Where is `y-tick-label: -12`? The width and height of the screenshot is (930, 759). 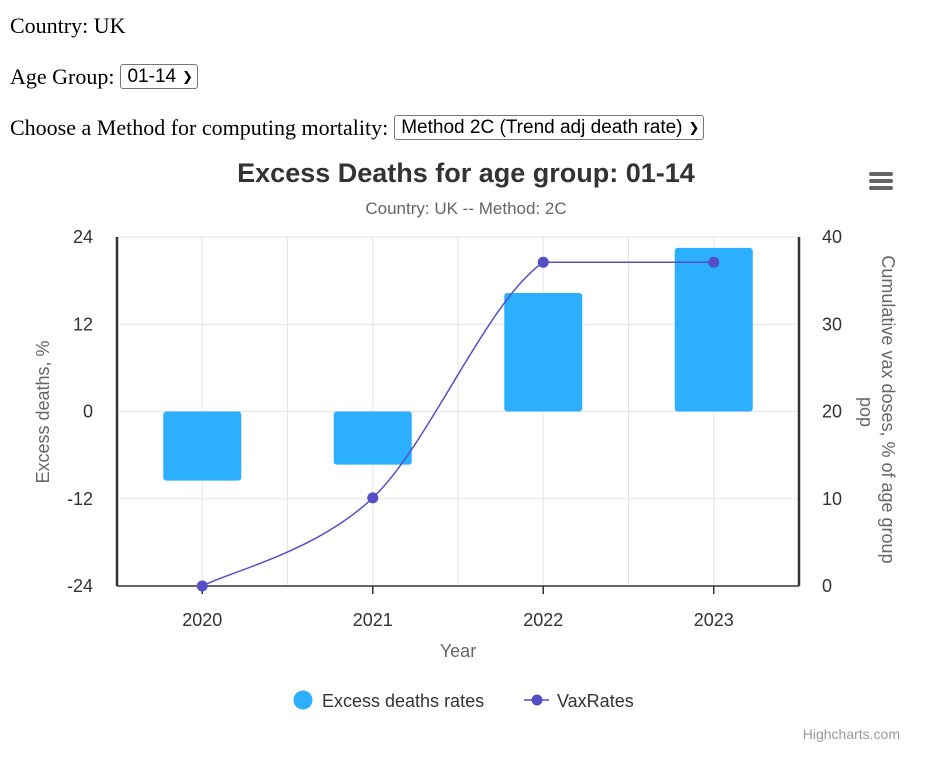
y-tick-label: -12 is located at coordinates (80, 499).